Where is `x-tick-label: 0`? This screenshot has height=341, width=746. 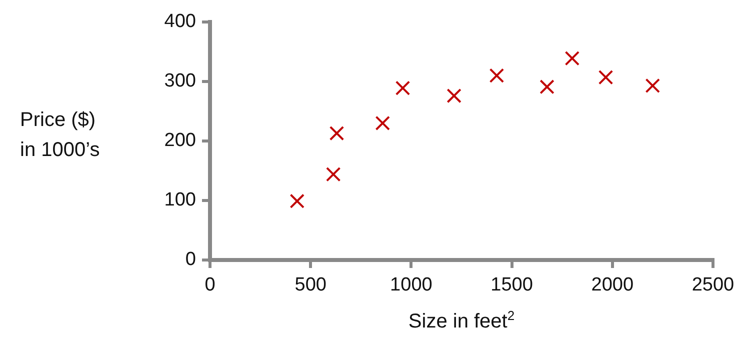 x-tick-label: 0 is located at coordinates (210, 285).